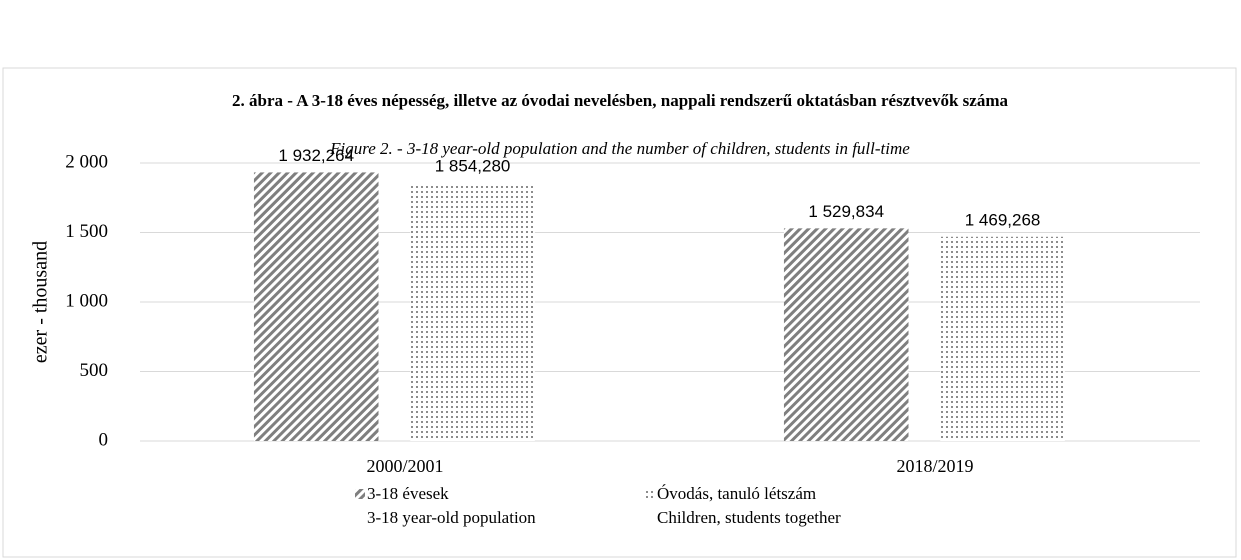  What do you see at coordinates (104, 439) in the screenshot?
I see `y-tick-label: 0` at bounding box center [104, 439].